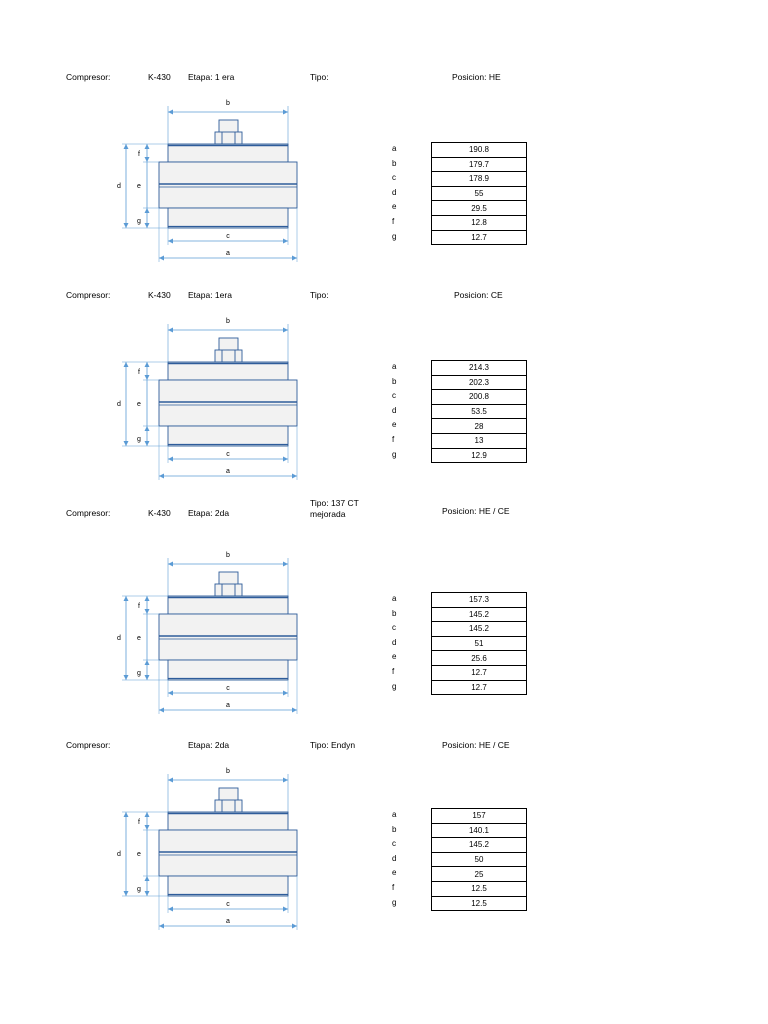 The image size is (768, 1024). I want to click on table-row: 55, so click(479, 193).